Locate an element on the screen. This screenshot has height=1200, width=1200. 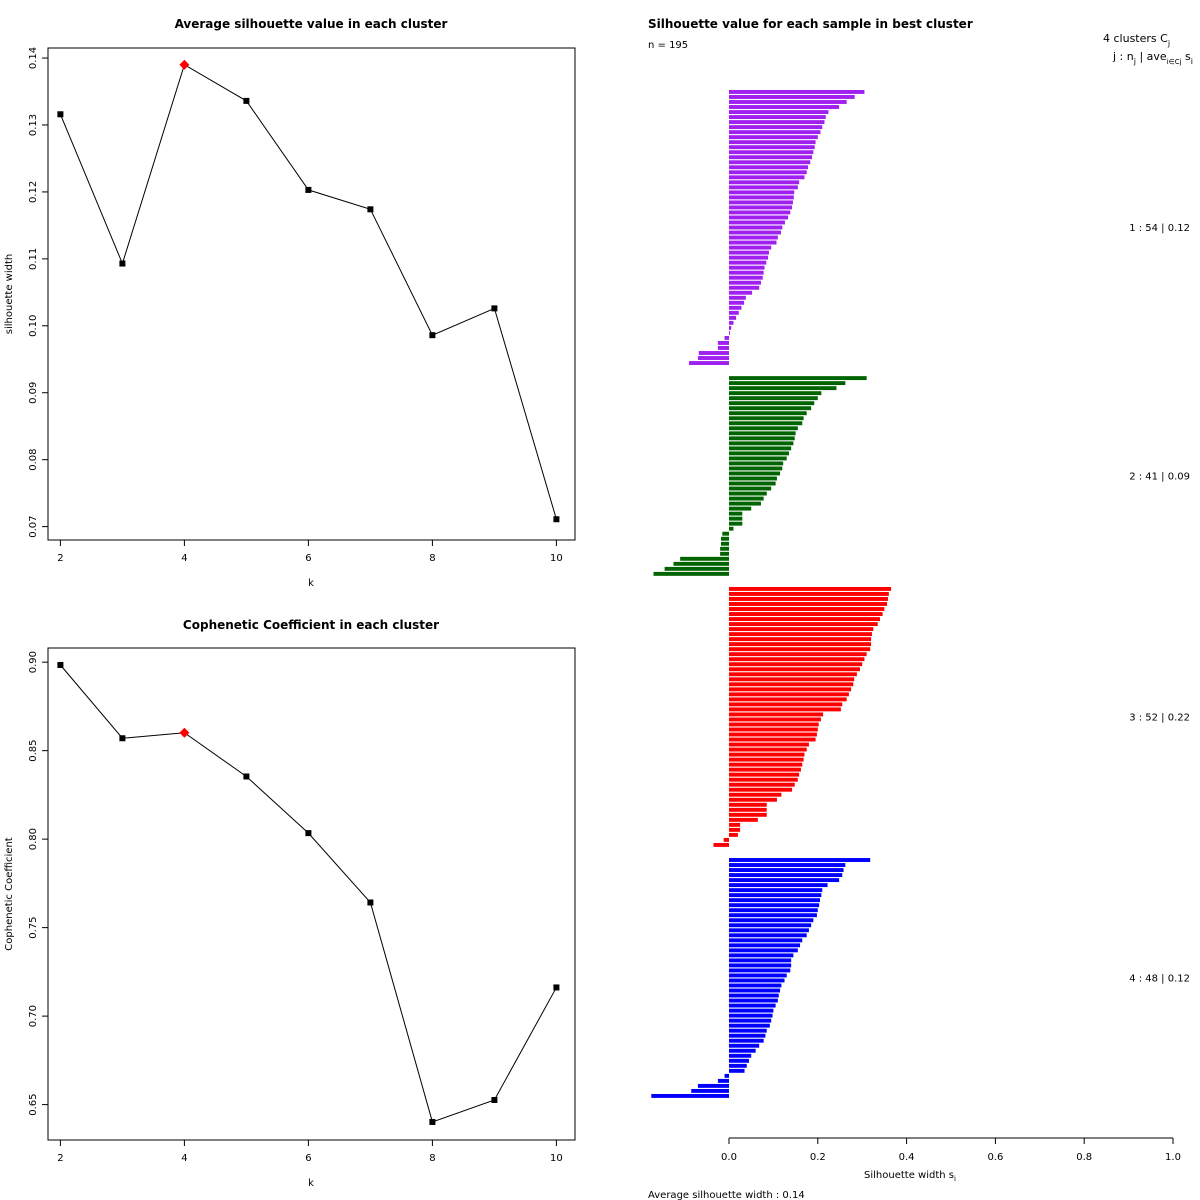
cophenetic-ytick-label: 0.70 is located at coordinates (33, 1016).